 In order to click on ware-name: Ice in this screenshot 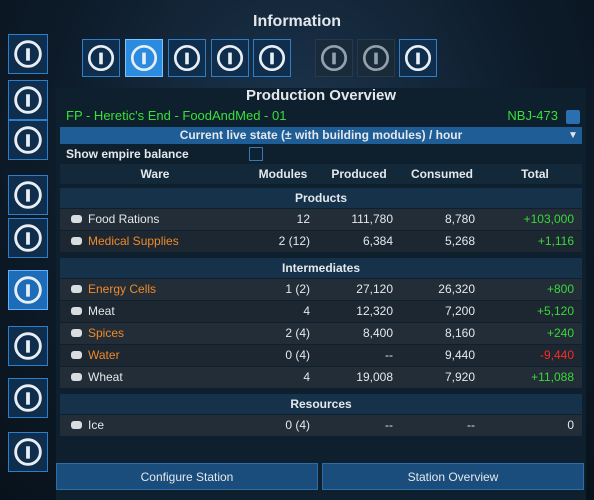, I will do `click(96, 425)`.